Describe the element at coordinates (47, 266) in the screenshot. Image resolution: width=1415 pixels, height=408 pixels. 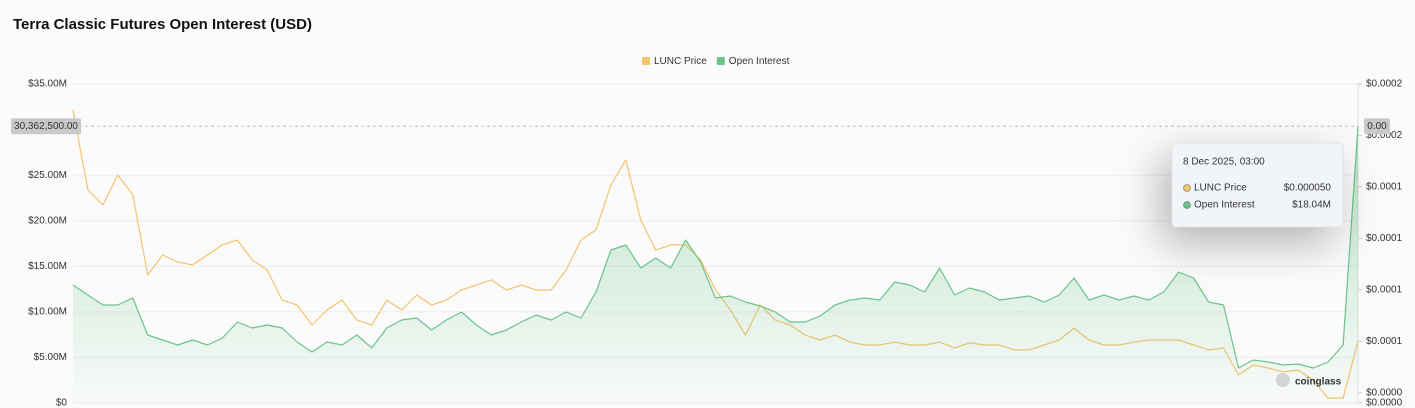
I see `y-tick-label: $15.00M` at that location.